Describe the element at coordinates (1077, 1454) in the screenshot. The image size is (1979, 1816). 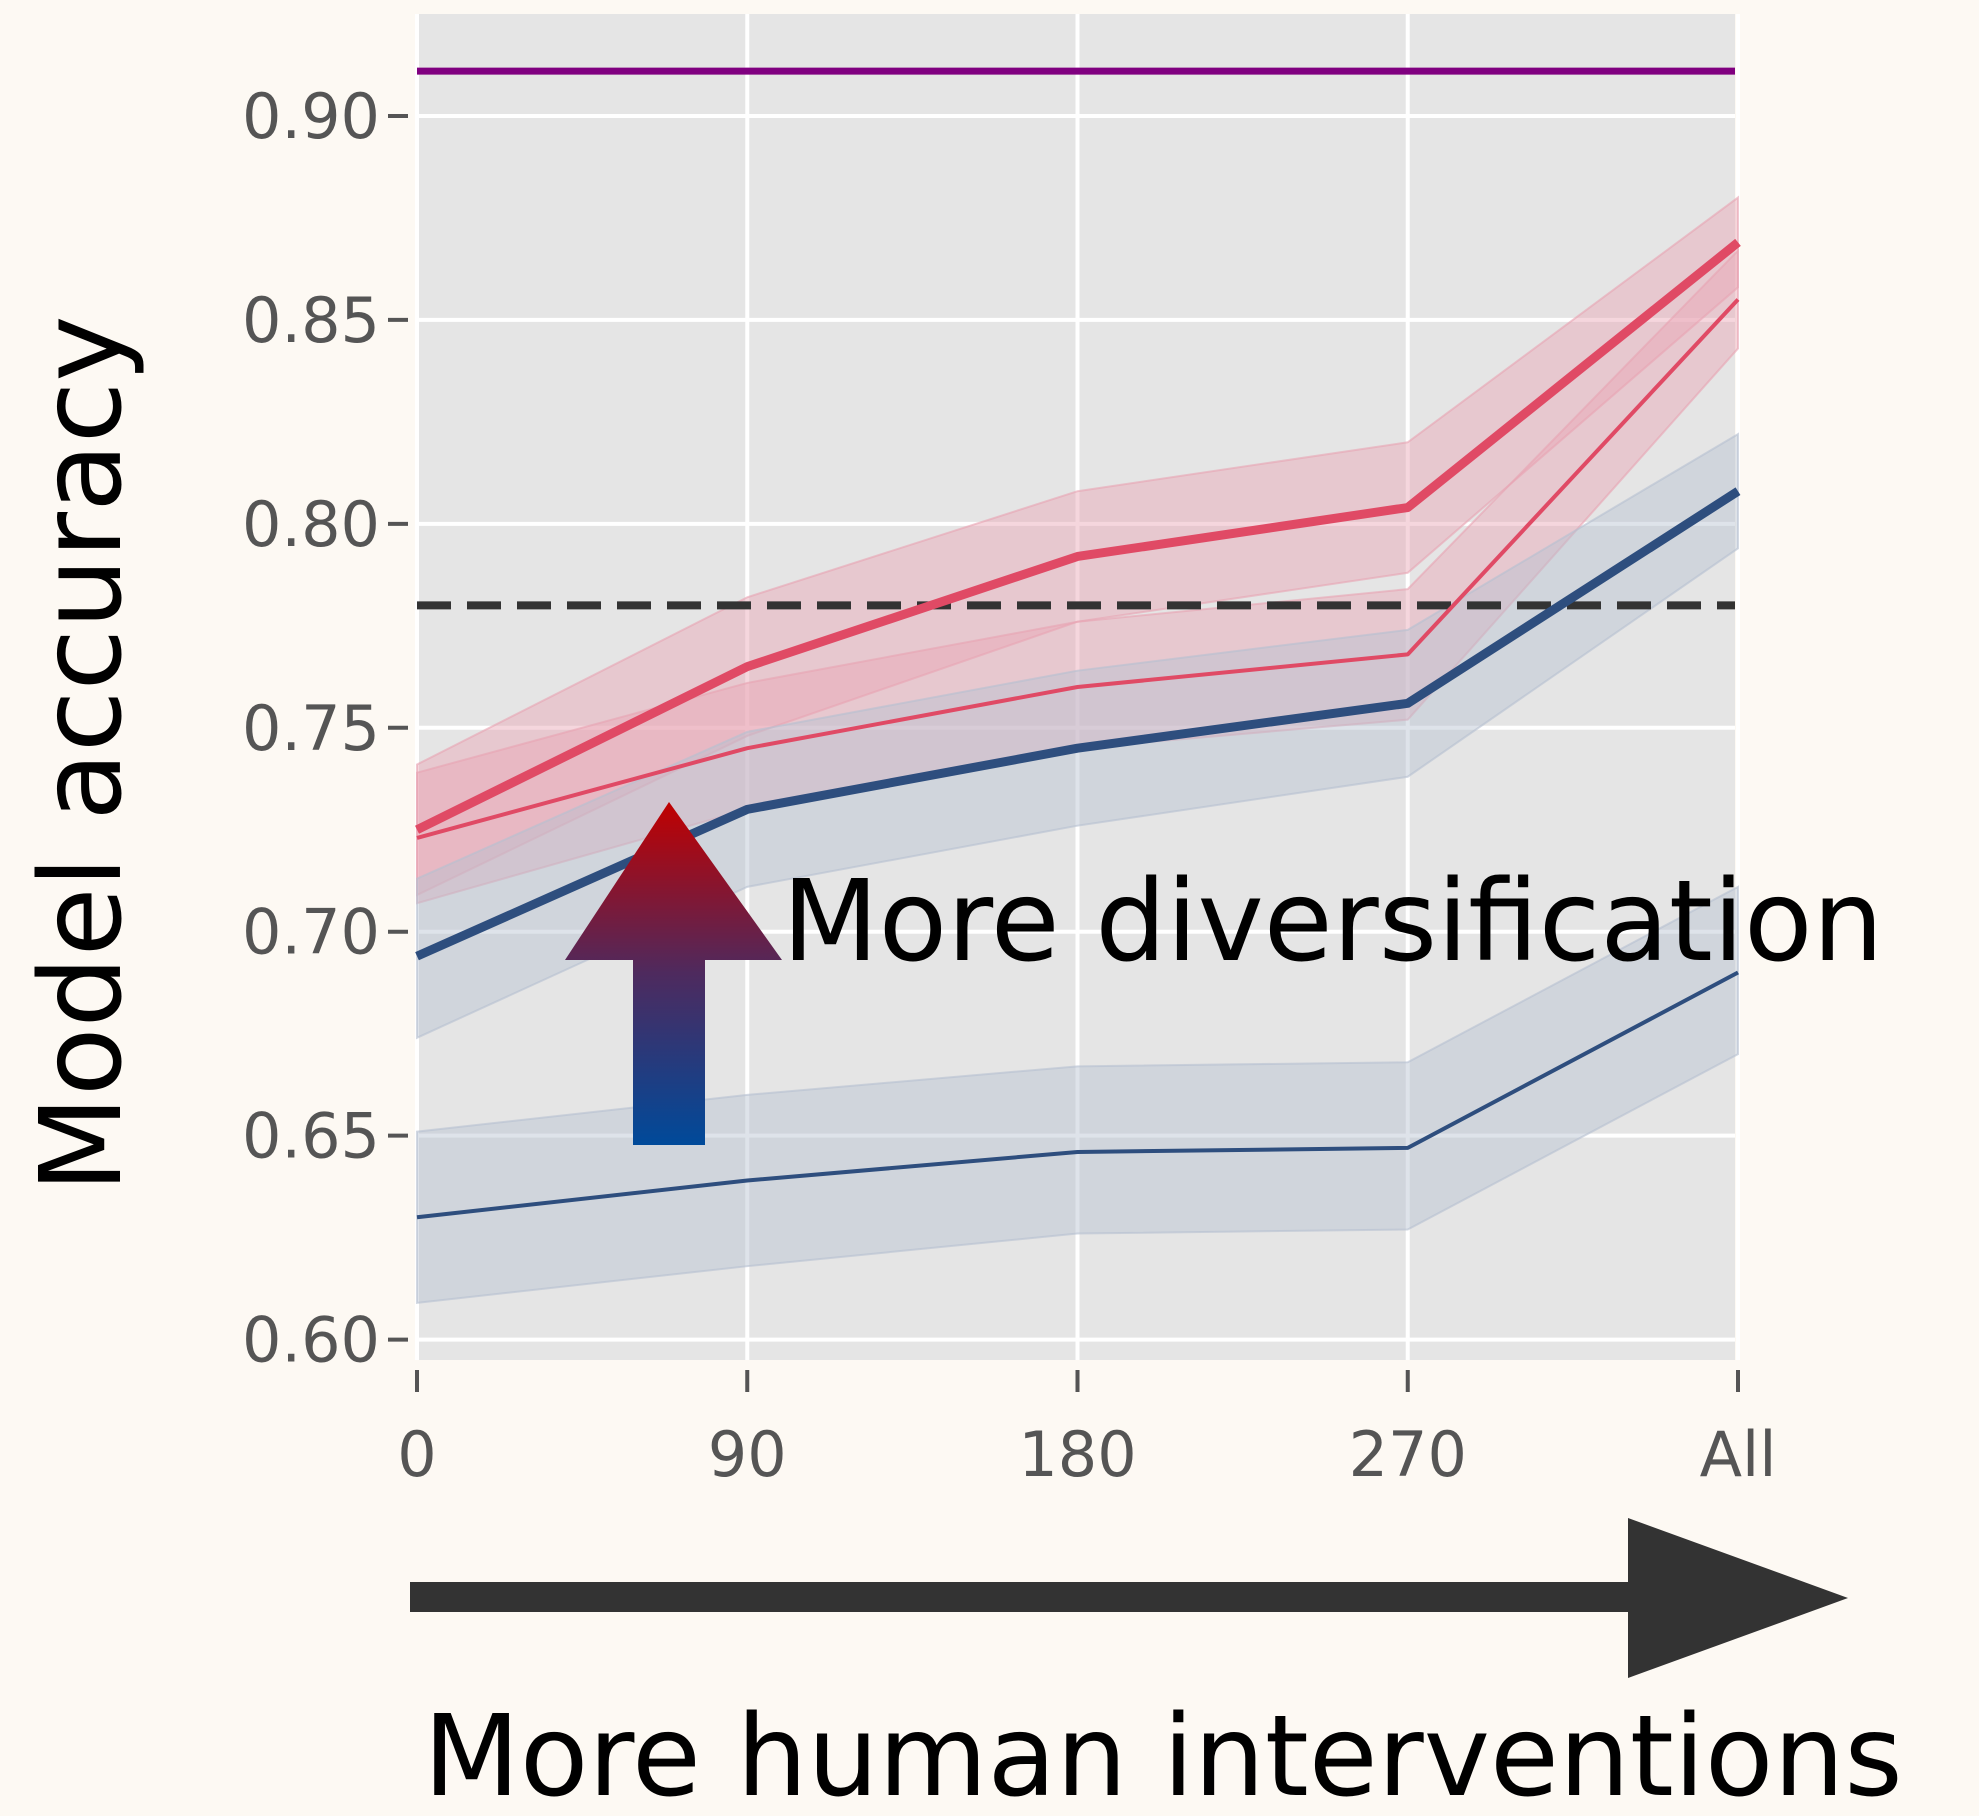
I see `x-tick-label-2: 180` at that location.